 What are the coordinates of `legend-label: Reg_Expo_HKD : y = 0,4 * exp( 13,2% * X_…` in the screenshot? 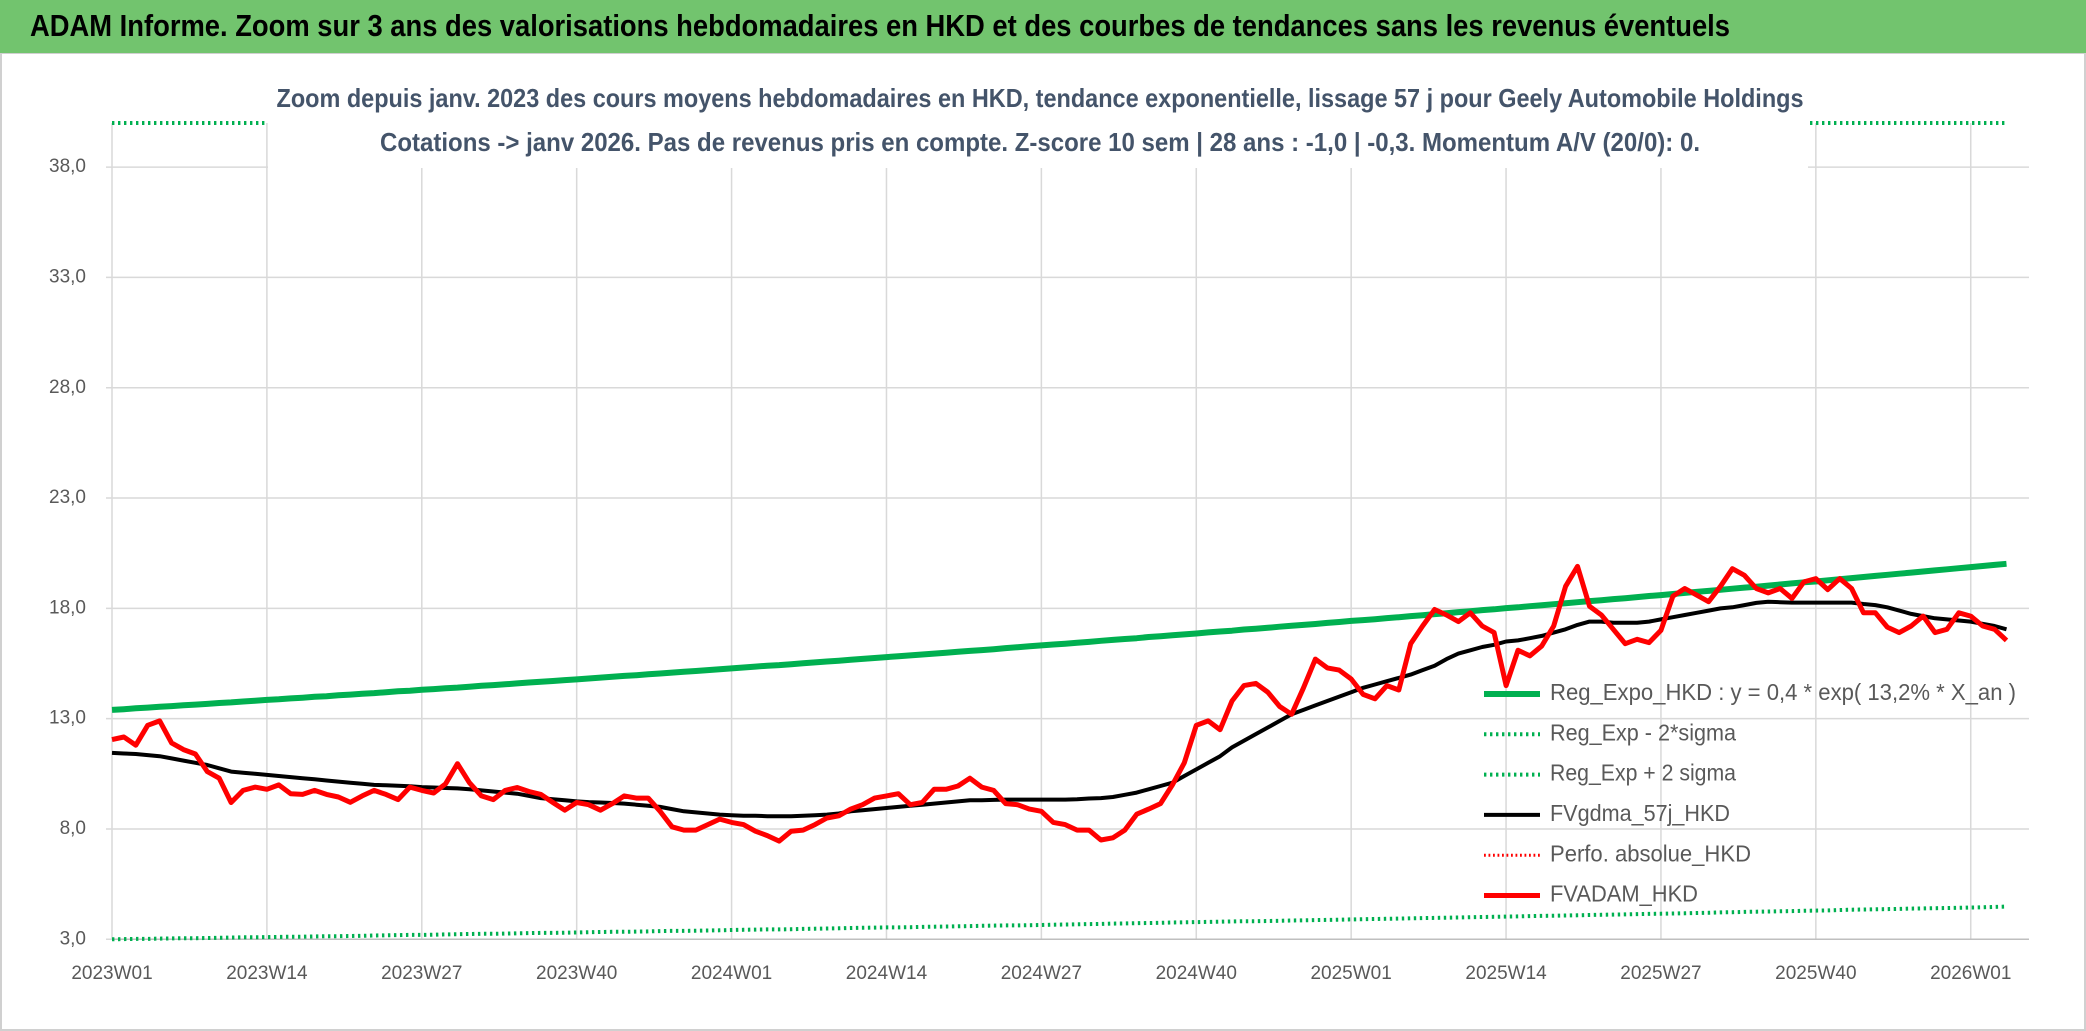 It's located at (1783, 692).